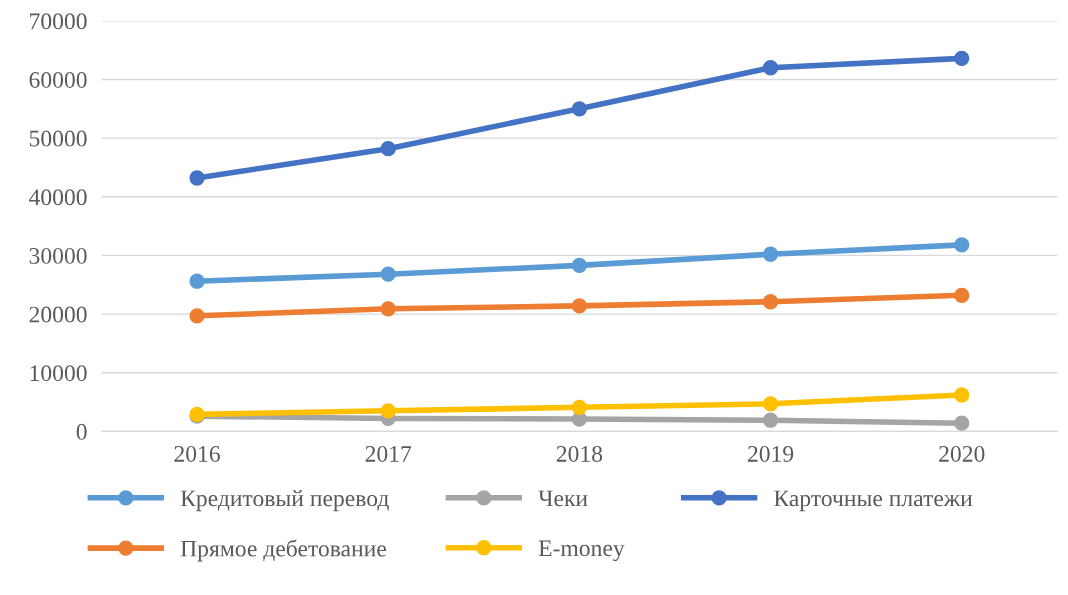 The height and width of the screenshot is (595, 1068). Describe the element at coordinates (962, 453) in the screenshot. I see `x-tick-label: 2020` at that location.